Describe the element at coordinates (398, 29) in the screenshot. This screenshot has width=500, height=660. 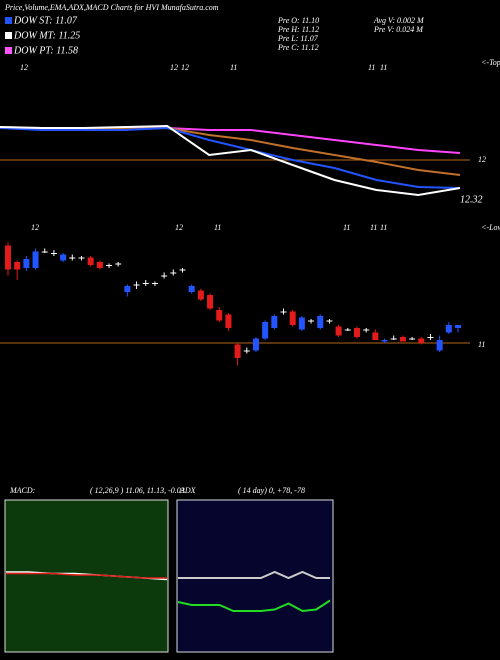
I see `stat: Pre V: 0.024 M` at that location.